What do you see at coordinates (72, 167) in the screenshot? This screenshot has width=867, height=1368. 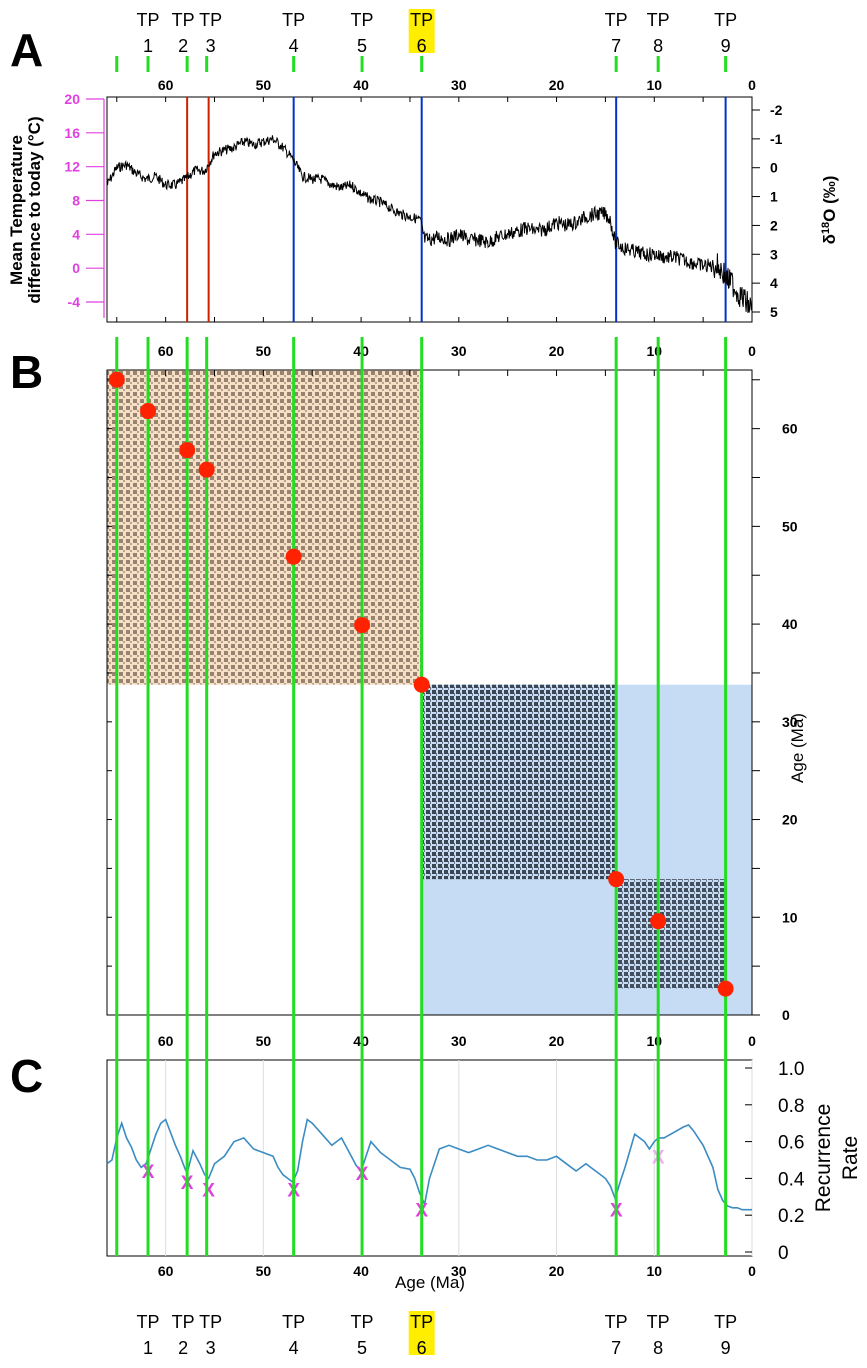 I see `temp-tick-label: 12` at bounding box center [72, 167].